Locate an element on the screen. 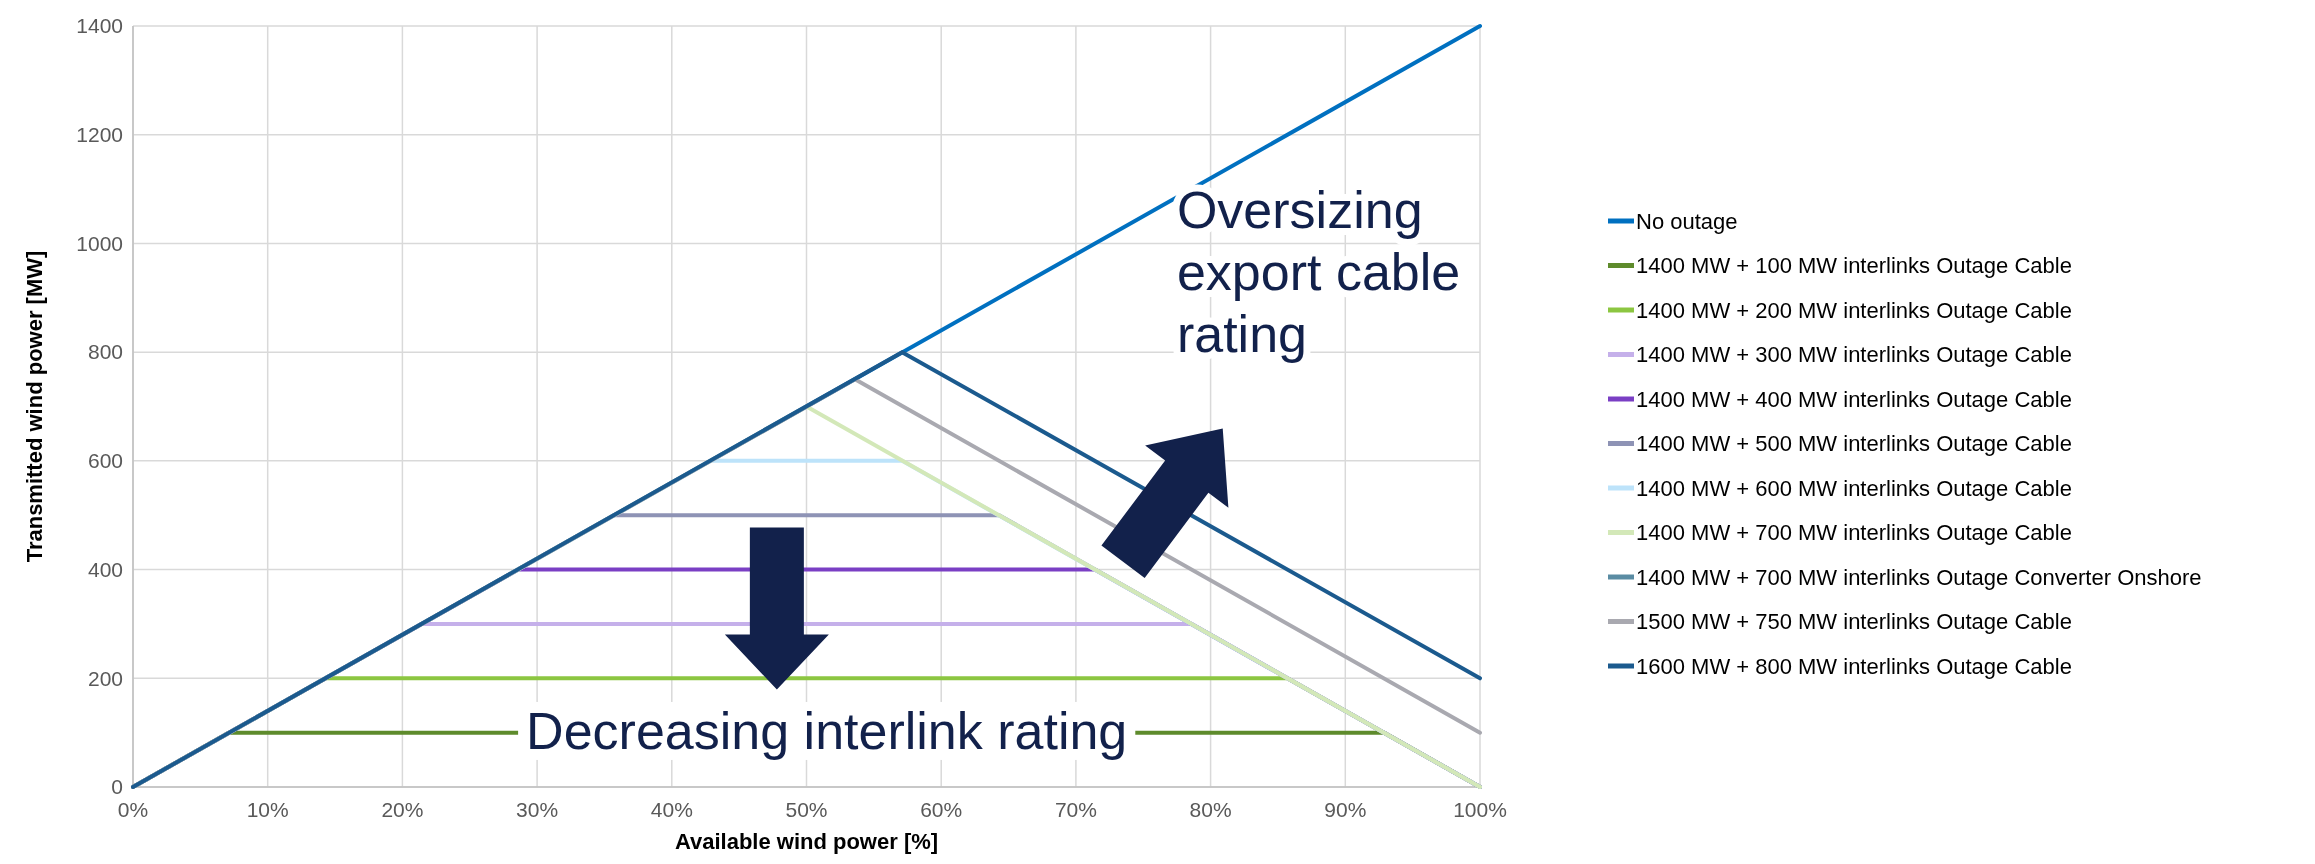  x-tick-label: 10% is located at coordinates (267, 809).